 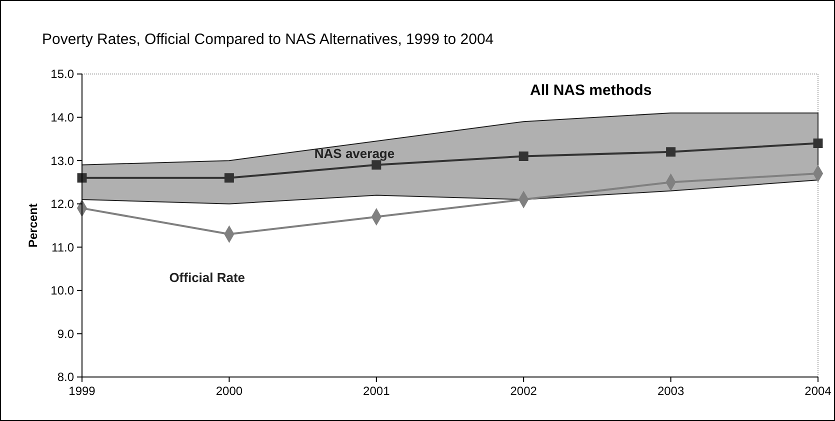 What do you see at coordinates (268, 39) in the screenshot?
I see `chart-title: Poverty Rates, Official Compared to NAS Alternatives, 1999 to 2004` at bounding box center [268, 39].